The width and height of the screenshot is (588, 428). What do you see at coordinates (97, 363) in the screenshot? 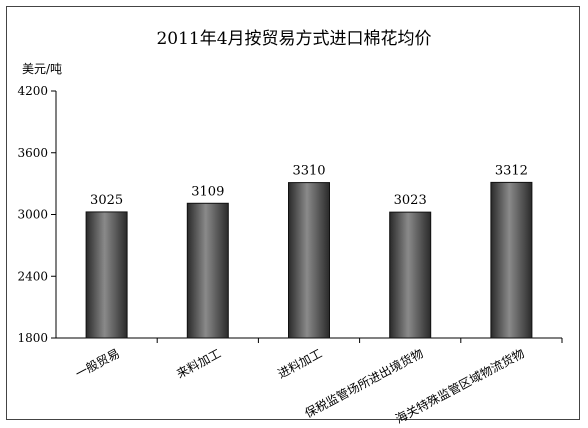
I see `category-label: 一般贸易` at bounding box center [97, 363].